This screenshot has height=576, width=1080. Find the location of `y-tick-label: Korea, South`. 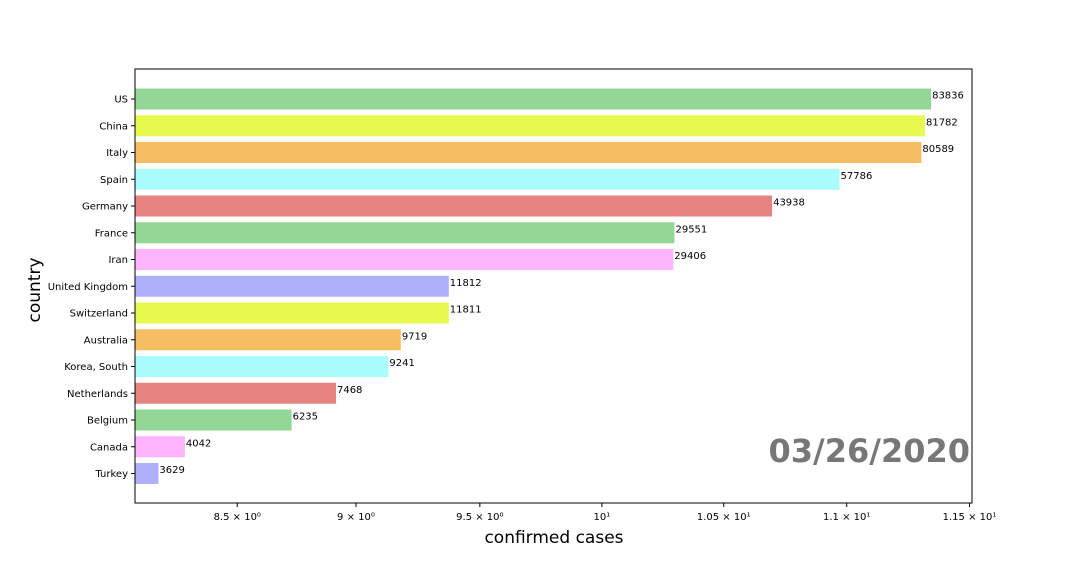

y-tick-label: Korea, South is located at coordinates (96, 367).